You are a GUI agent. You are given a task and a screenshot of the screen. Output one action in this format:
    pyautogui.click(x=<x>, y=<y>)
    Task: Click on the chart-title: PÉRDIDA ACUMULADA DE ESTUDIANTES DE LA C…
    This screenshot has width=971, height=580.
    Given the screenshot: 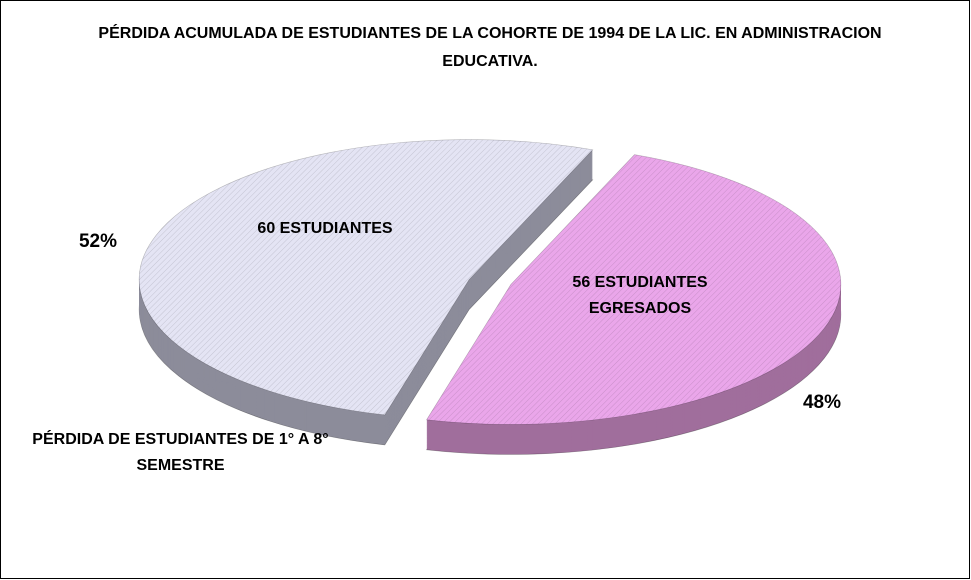 What is the action you would take?
    pyautogui.click(x=490, y=47)
    